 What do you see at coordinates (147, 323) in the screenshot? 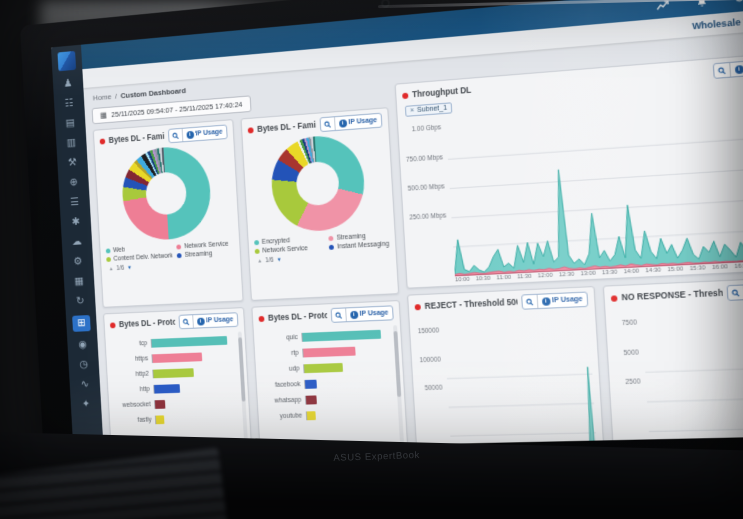
I see `card-title: Bytes DL - Protocol - TCP` at bounding box center [147, 323].